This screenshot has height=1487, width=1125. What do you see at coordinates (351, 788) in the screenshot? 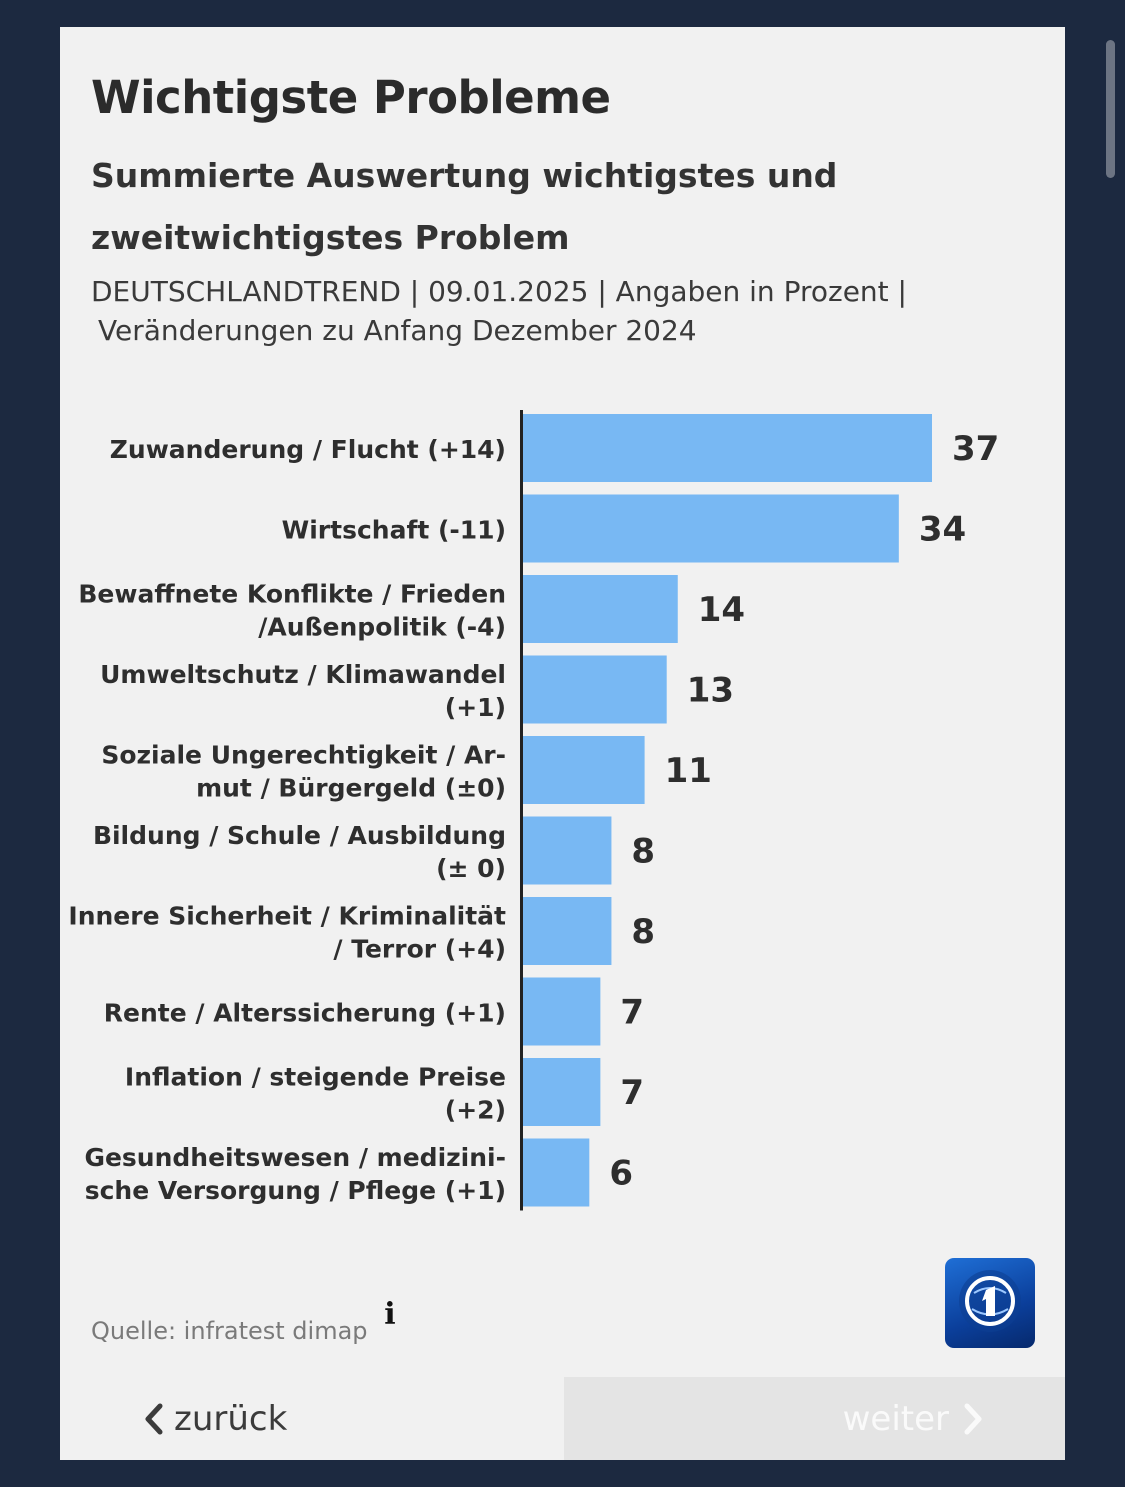
I see `category-label: mut / Bürgergeld (±0)` at bounding box center [351, 788].